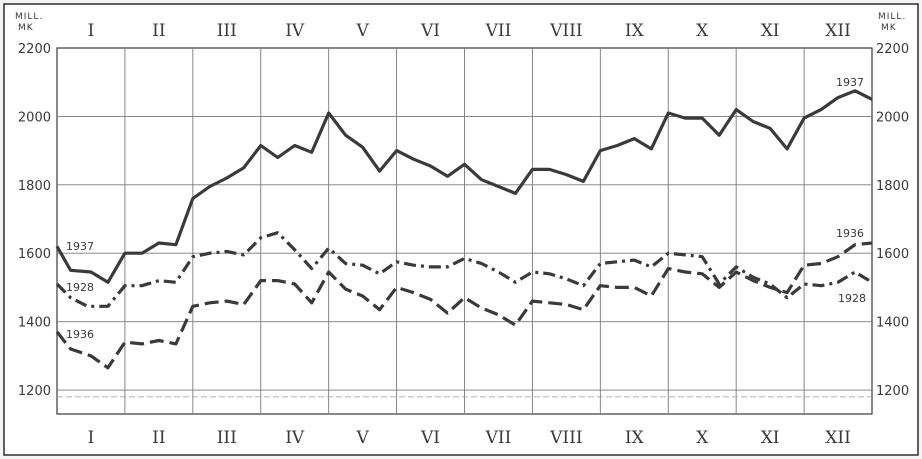 The image size is (922, 459). I want to click on y-tick-right-2000: 2000, so click(892, 117).